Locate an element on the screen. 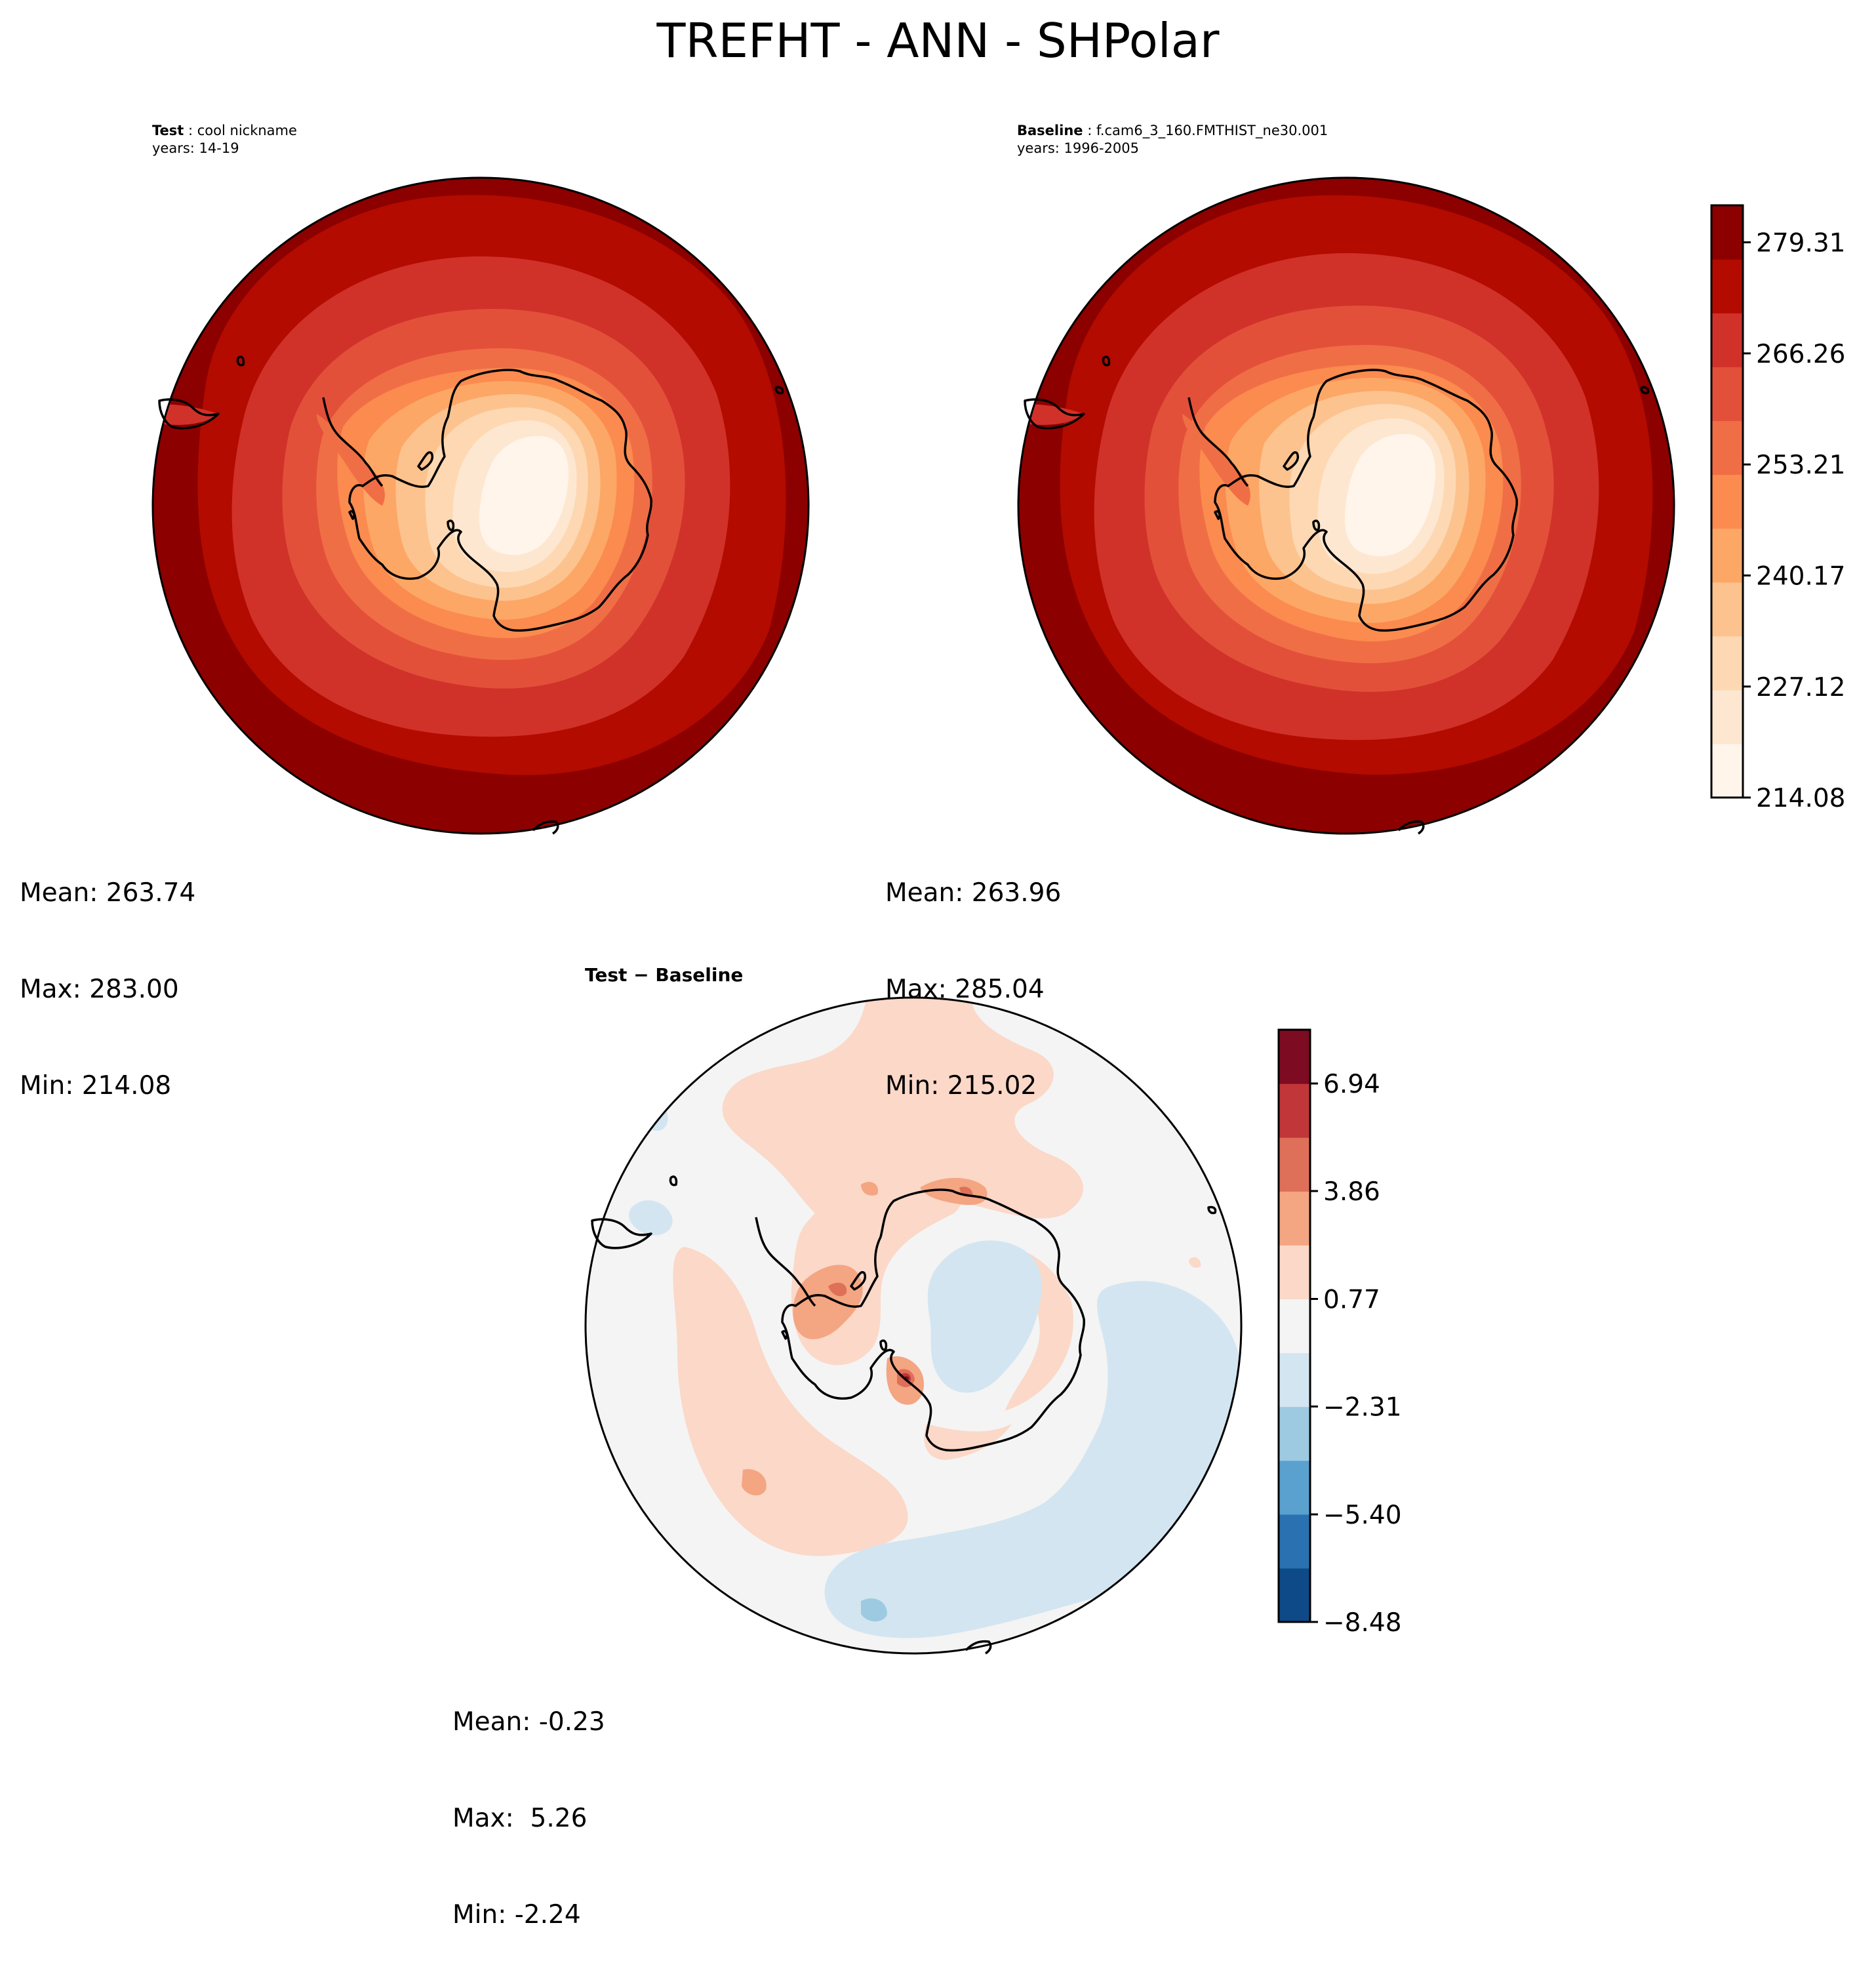 This screenshot has width=1876, height=1963. test-coastline is located at coordinates (471, 595).